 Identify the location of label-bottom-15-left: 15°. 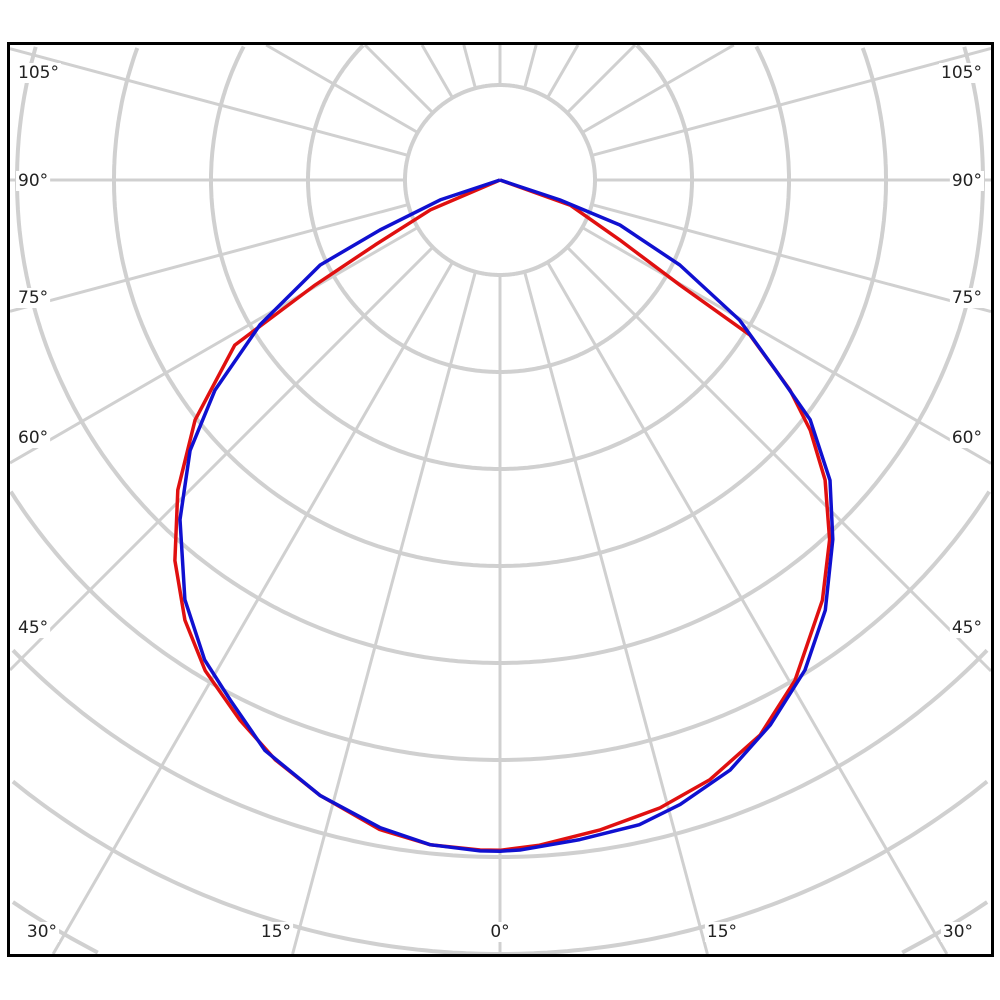
(276, 932).